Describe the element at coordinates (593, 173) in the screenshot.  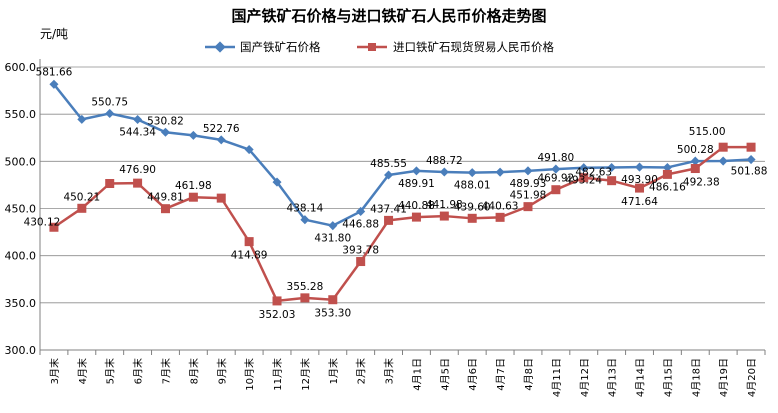
I see `data-label-import: 482.63` at that location.